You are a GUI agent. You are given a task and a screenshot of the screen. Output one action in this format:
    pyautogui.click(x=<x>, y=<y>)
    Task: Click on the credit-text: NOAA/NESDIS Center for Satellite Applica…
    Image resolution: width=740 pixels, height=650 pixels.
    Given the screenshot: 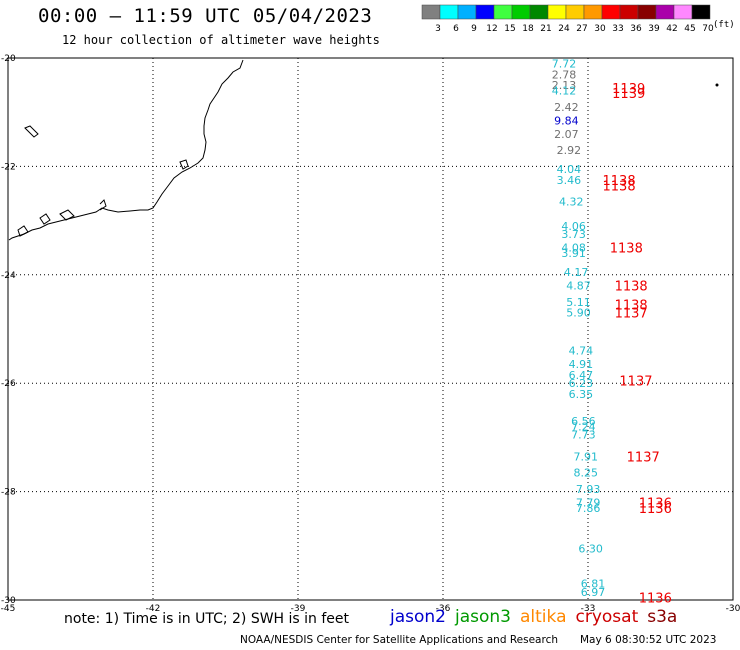 What is the action you would take?
    pyautogui.click(x=399, y=640)
    